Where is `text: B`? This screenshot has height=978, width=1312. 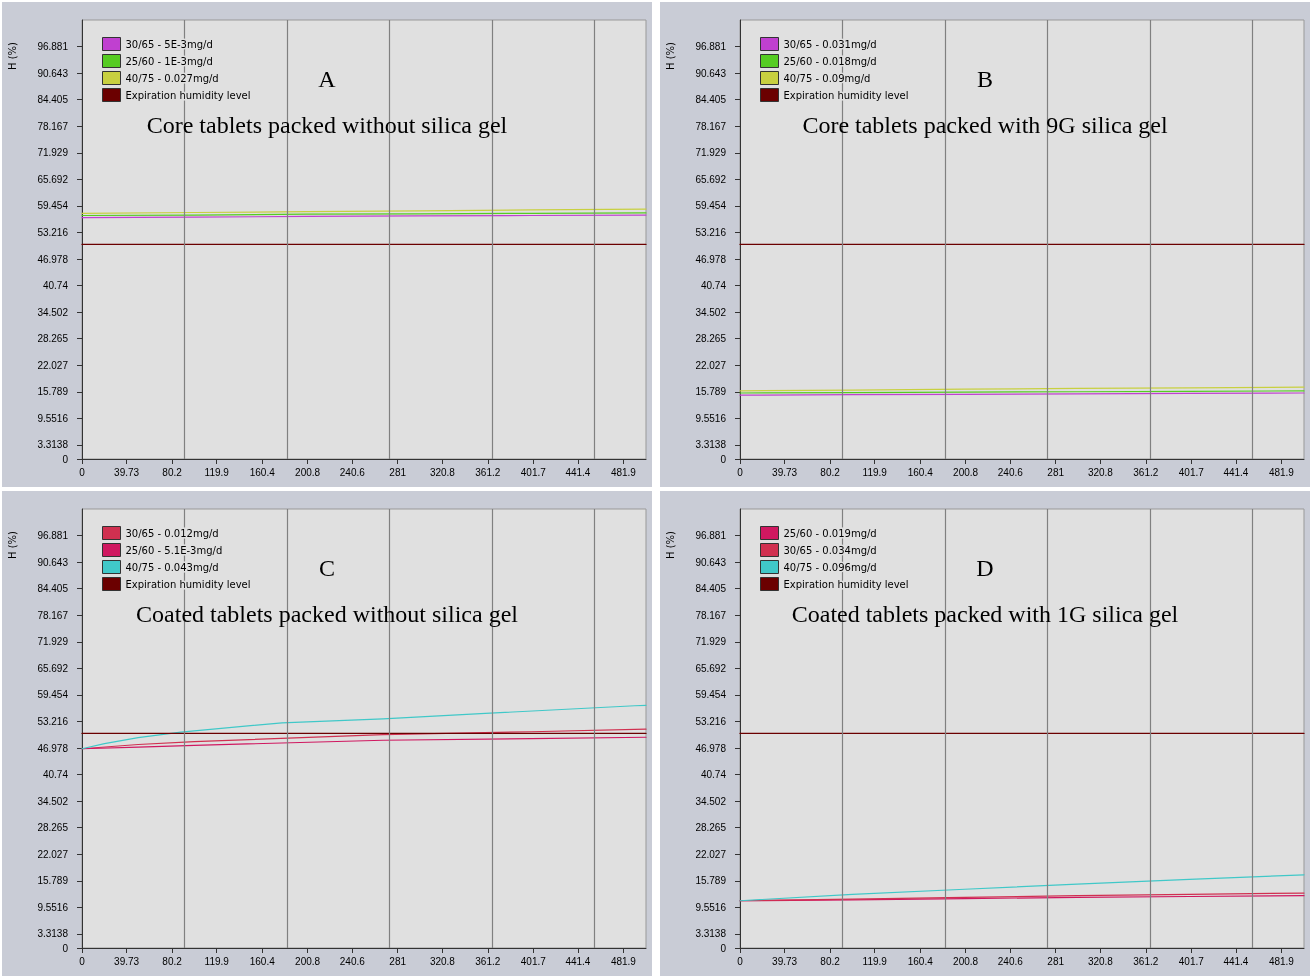 text: B is located at coordinates (985, 79).